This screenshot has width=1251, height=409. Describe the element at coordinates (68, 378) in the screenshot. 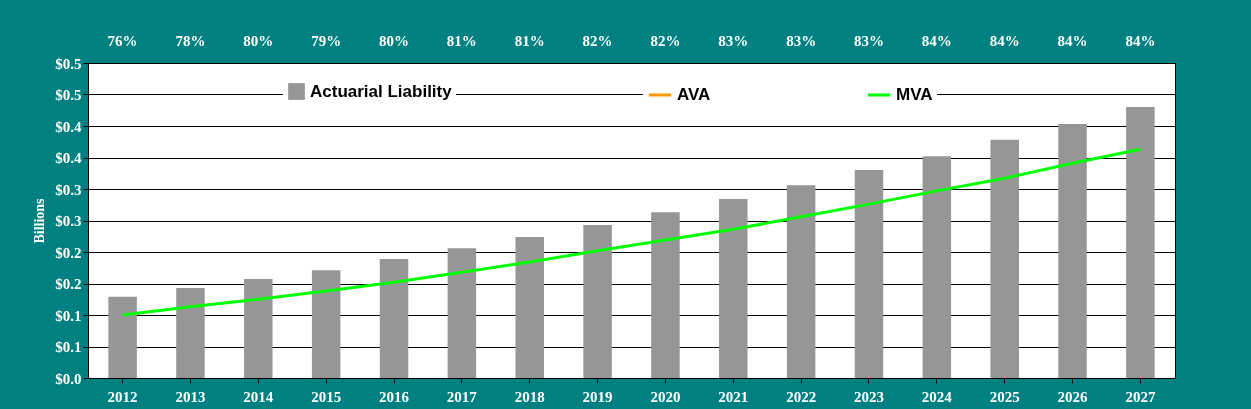

I see `y-tick-label: $0.0` at that location.